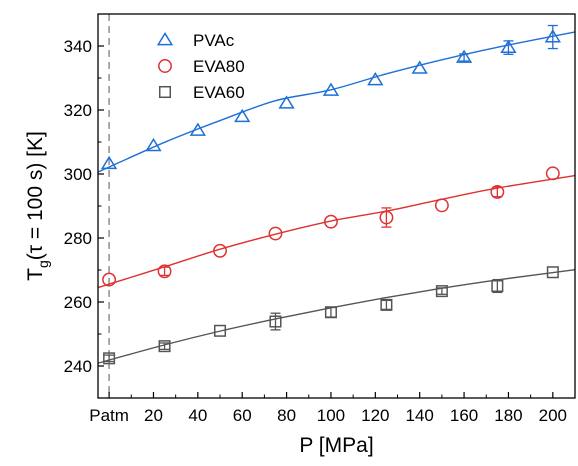 The width and height of the screenshot is (578, 466). What do you see at coordinates (508, 415) in the screenshot?
I see `x-tick-label: 180` at bounding box center [508, 415].